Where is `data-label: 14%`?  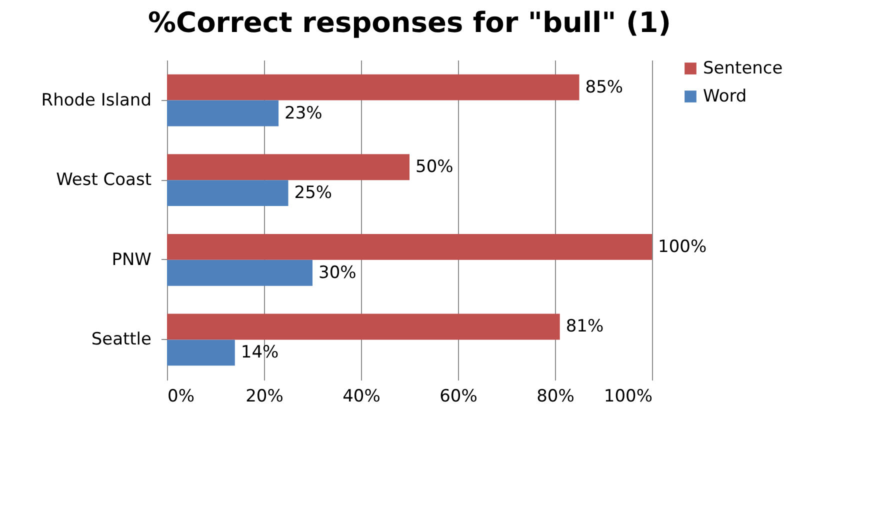 data-label: 14% is located at coordinates (259, 352).